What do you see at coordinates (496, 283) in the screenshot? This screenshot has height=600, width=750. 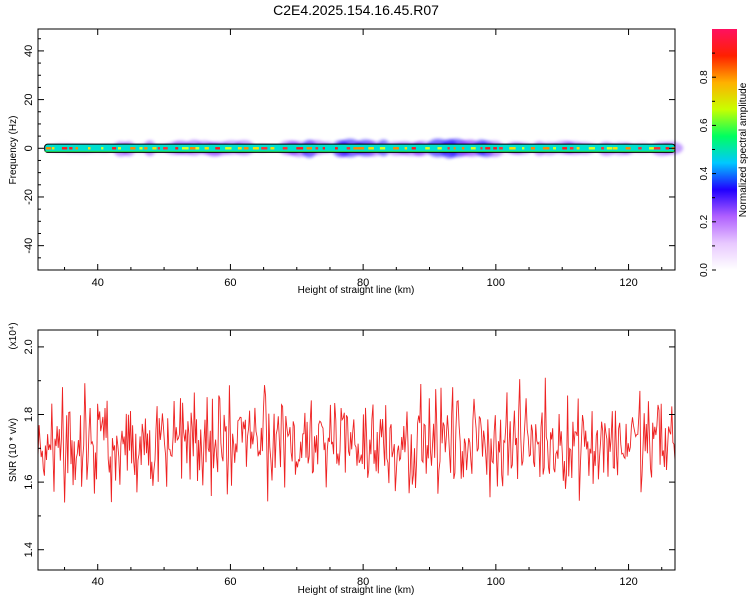 I see `spectrogram-x-tick-label: 100` at bounding box center [496, 283].